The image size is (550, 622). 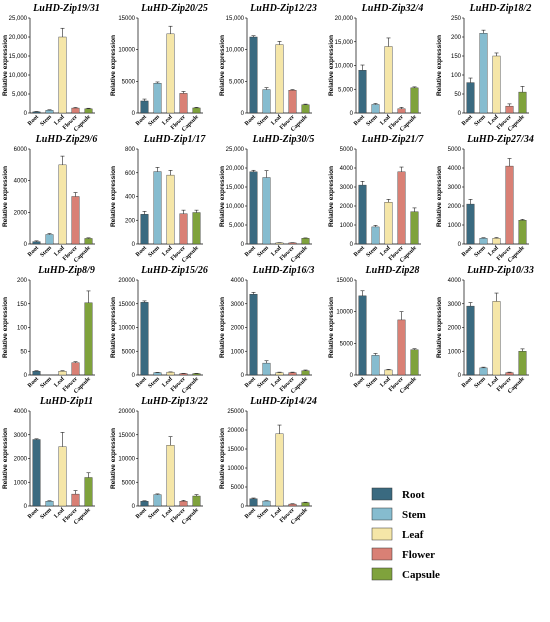 I want to click on chart-title: LuHD-Zip10/33, so click(x=500, y=270).